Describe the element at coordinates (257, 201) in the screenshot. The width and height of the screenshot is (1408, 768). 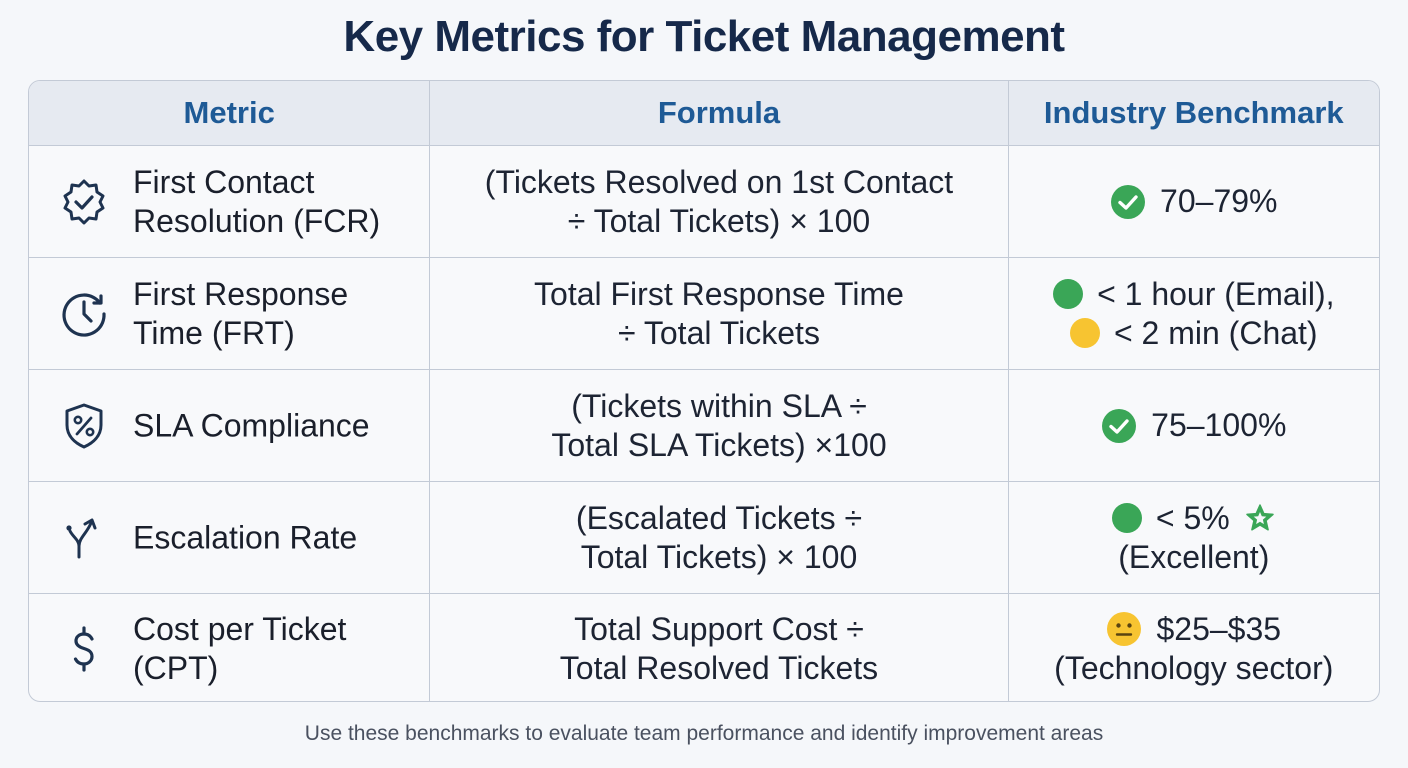
I see `metric-name: First Contact Resolution (FCR)` at that location.